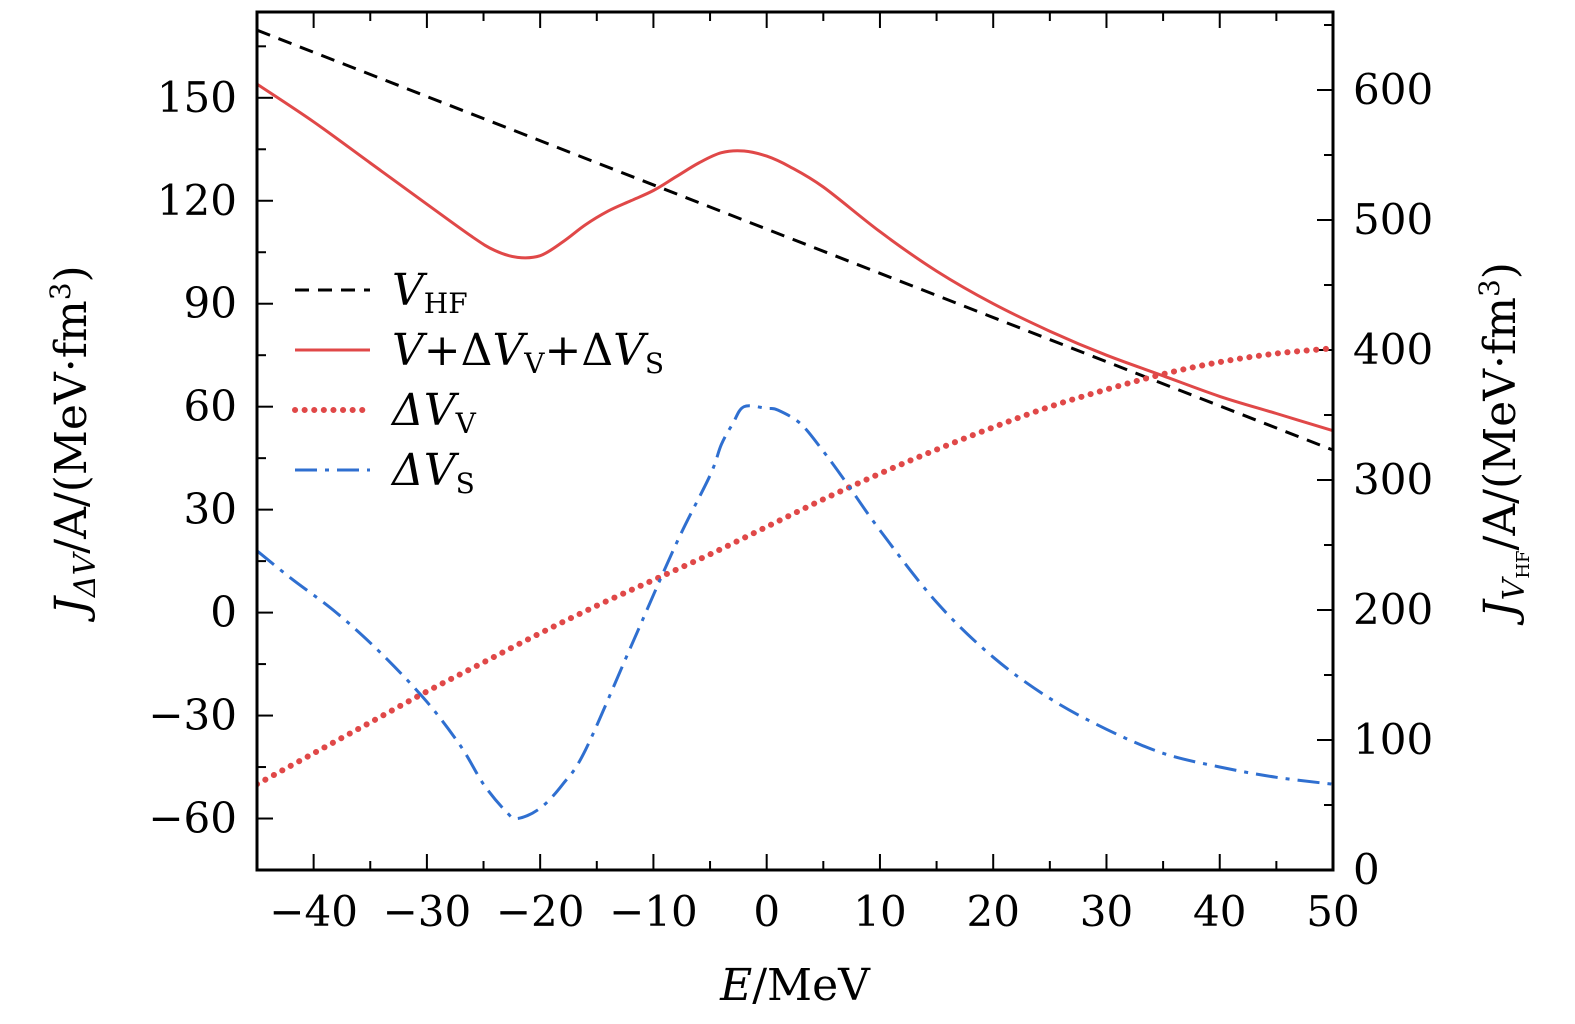 This screenshot has width=1575, height=1024. What do you see at coordinates (1514, 587) in the screenshot?
I see `y-right-label-sub: V` at bounding box center [1514, 587].